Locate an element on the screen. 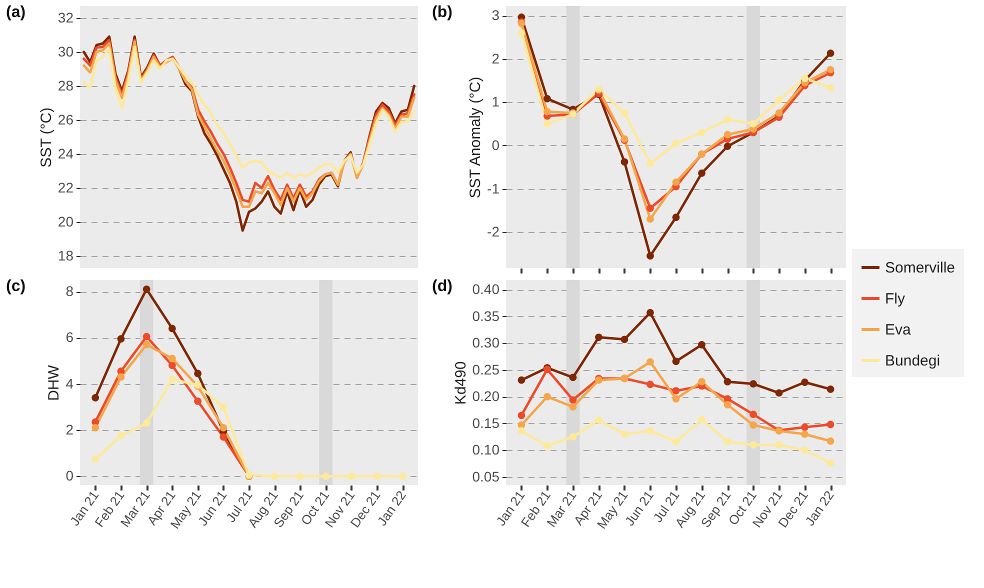 The height and width of the screenshot is (588, 984). chart-title: (a) is located at coordinates (16, 12).